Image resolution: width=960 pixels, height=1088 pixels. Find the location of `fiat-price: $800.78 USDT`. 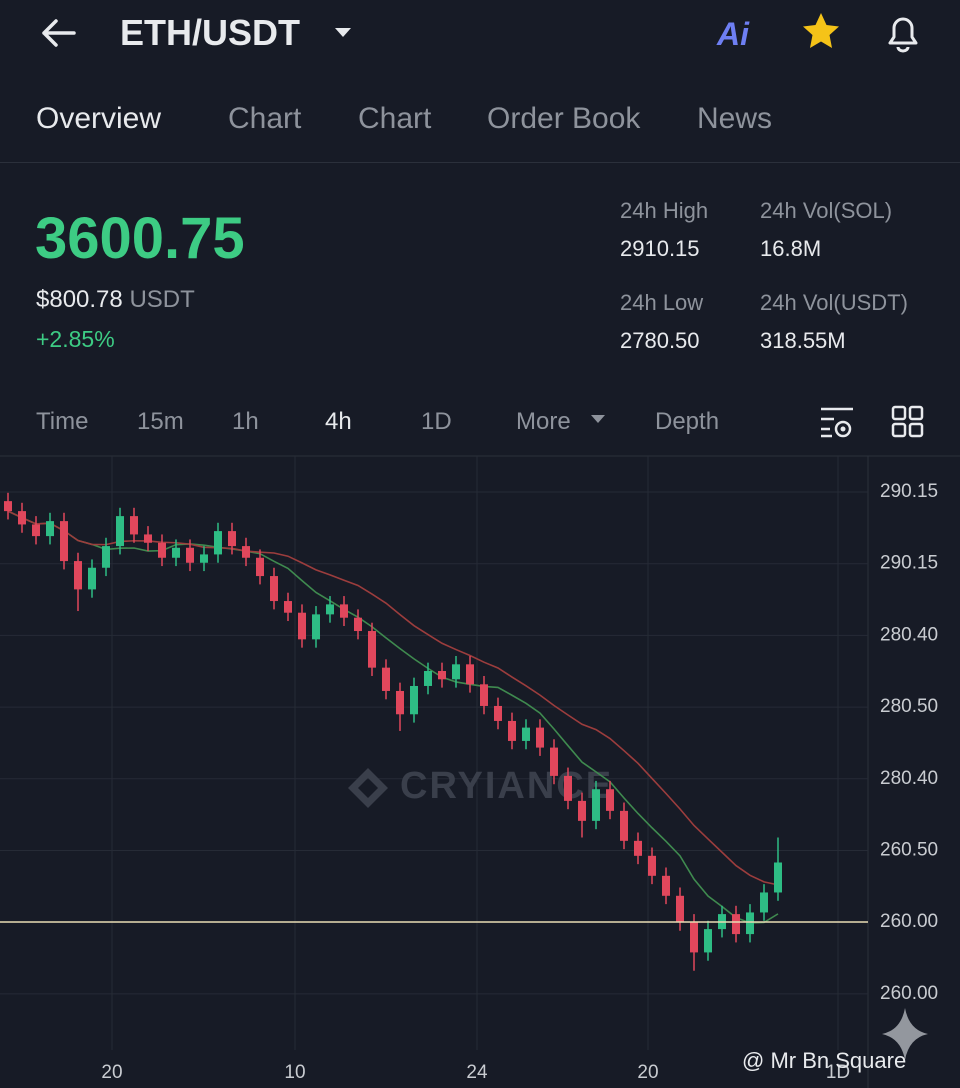

fiat-price: $800.78 USDT is located at coordinates (115, 300).